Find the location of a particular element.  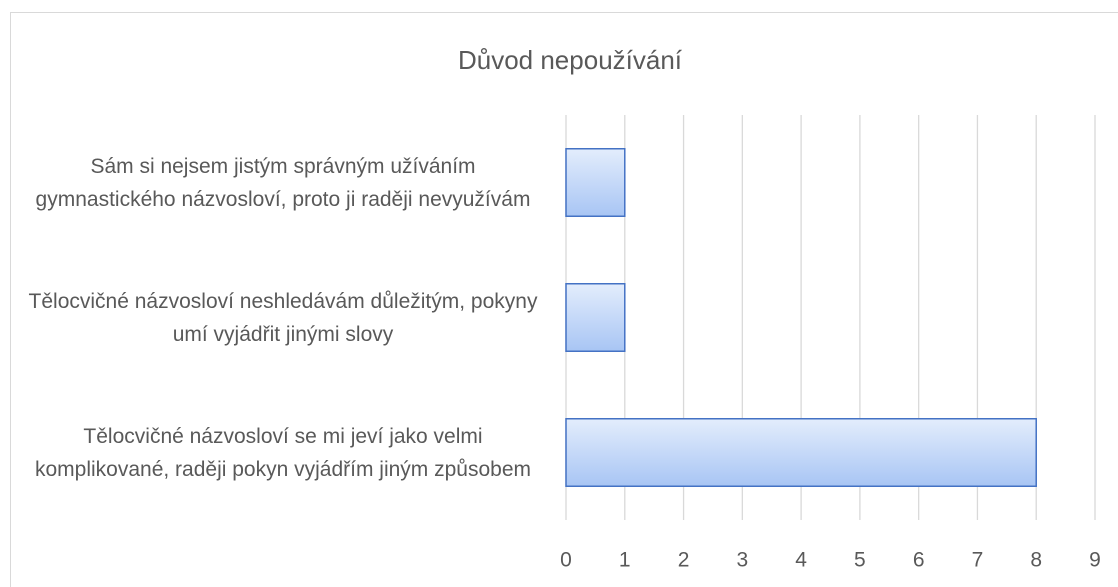

chart-title: Důvod nepoužívání is located at coordinates (570, 60).